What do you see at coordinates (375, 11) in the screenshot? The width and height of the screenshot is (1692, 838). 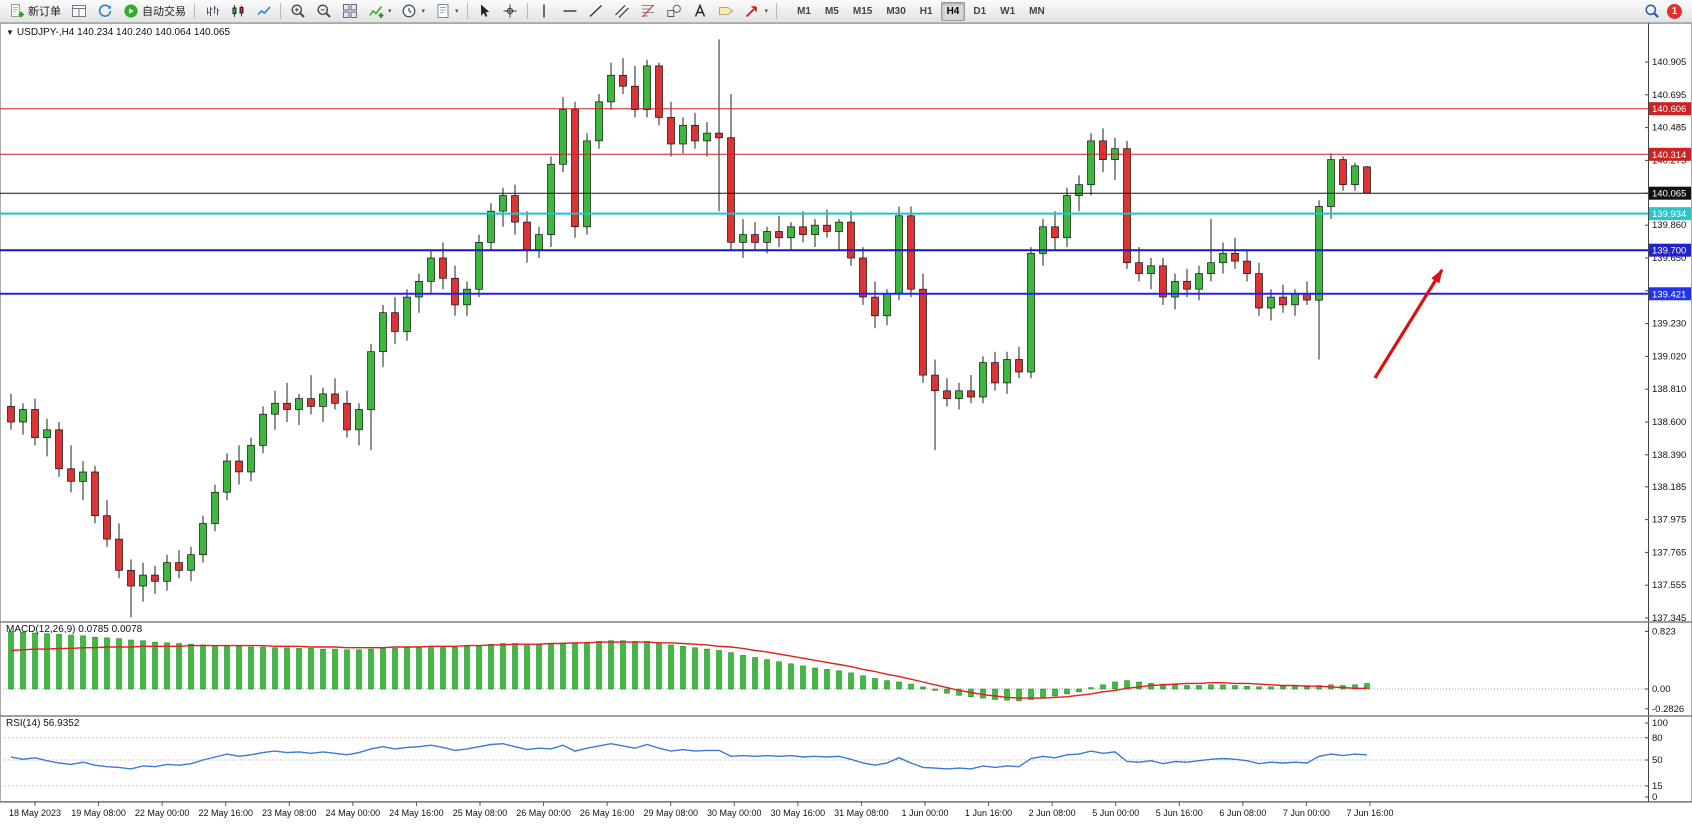 I see `indicator-icon` at bounding box center [375, 11].